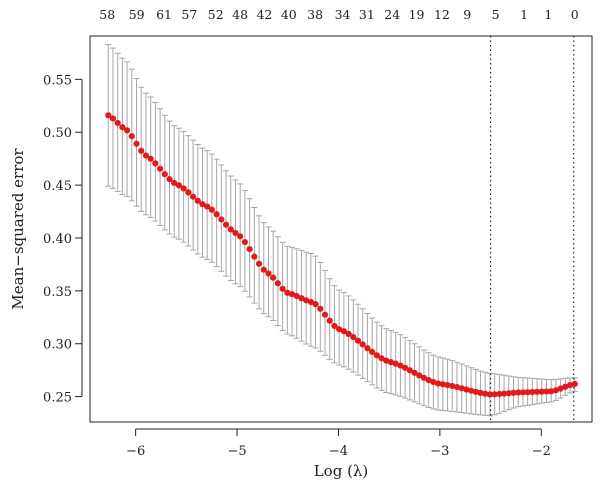 This screenshot has height=489, width=600. Describe the element at coordinates (442, 14) in the screenshot. I see `top-axis-label: 12` at that location.